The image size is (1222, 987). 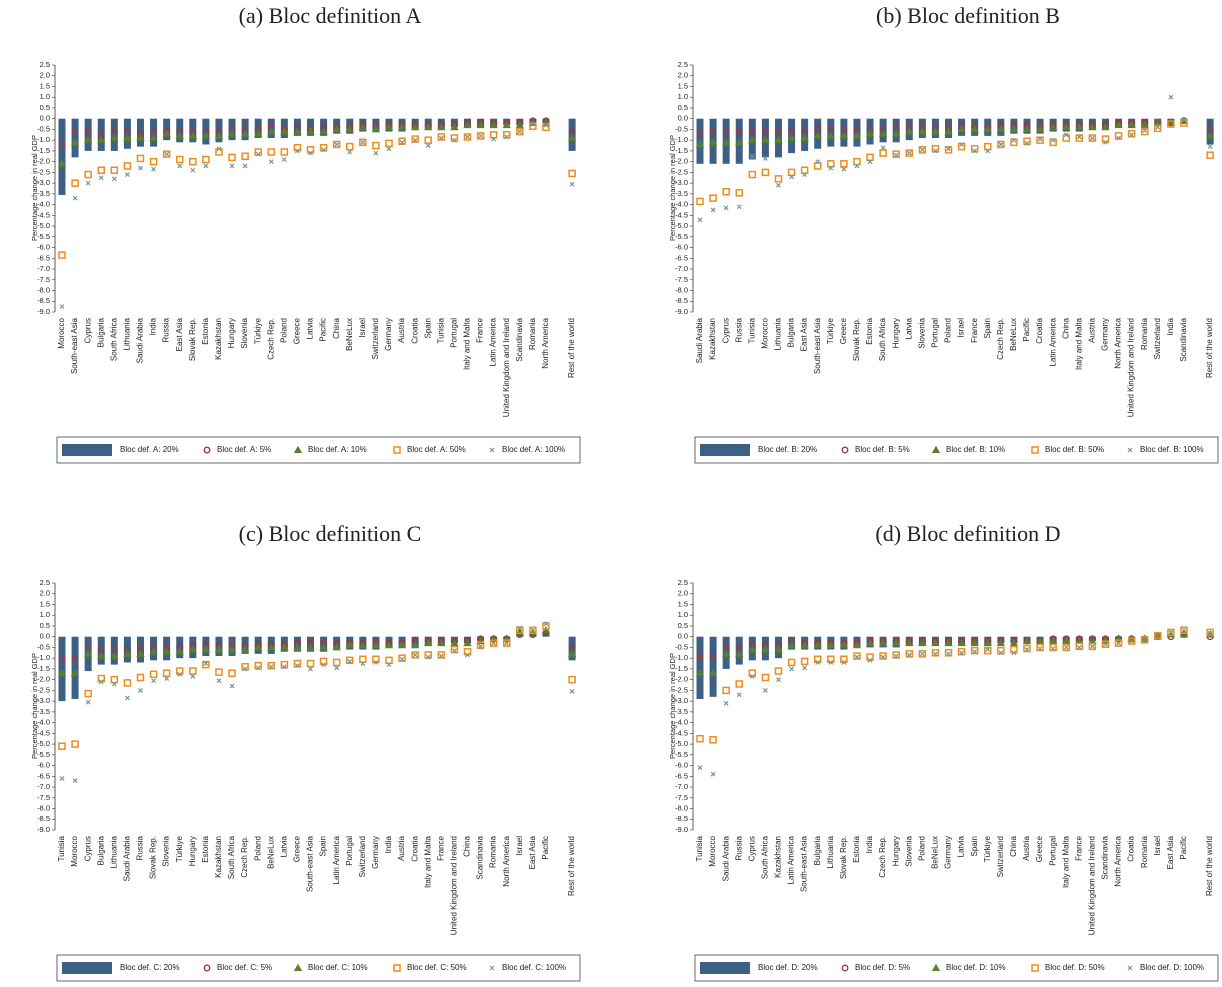 I want to click on x-tick-label: Israel, so click(x=362, y=328).